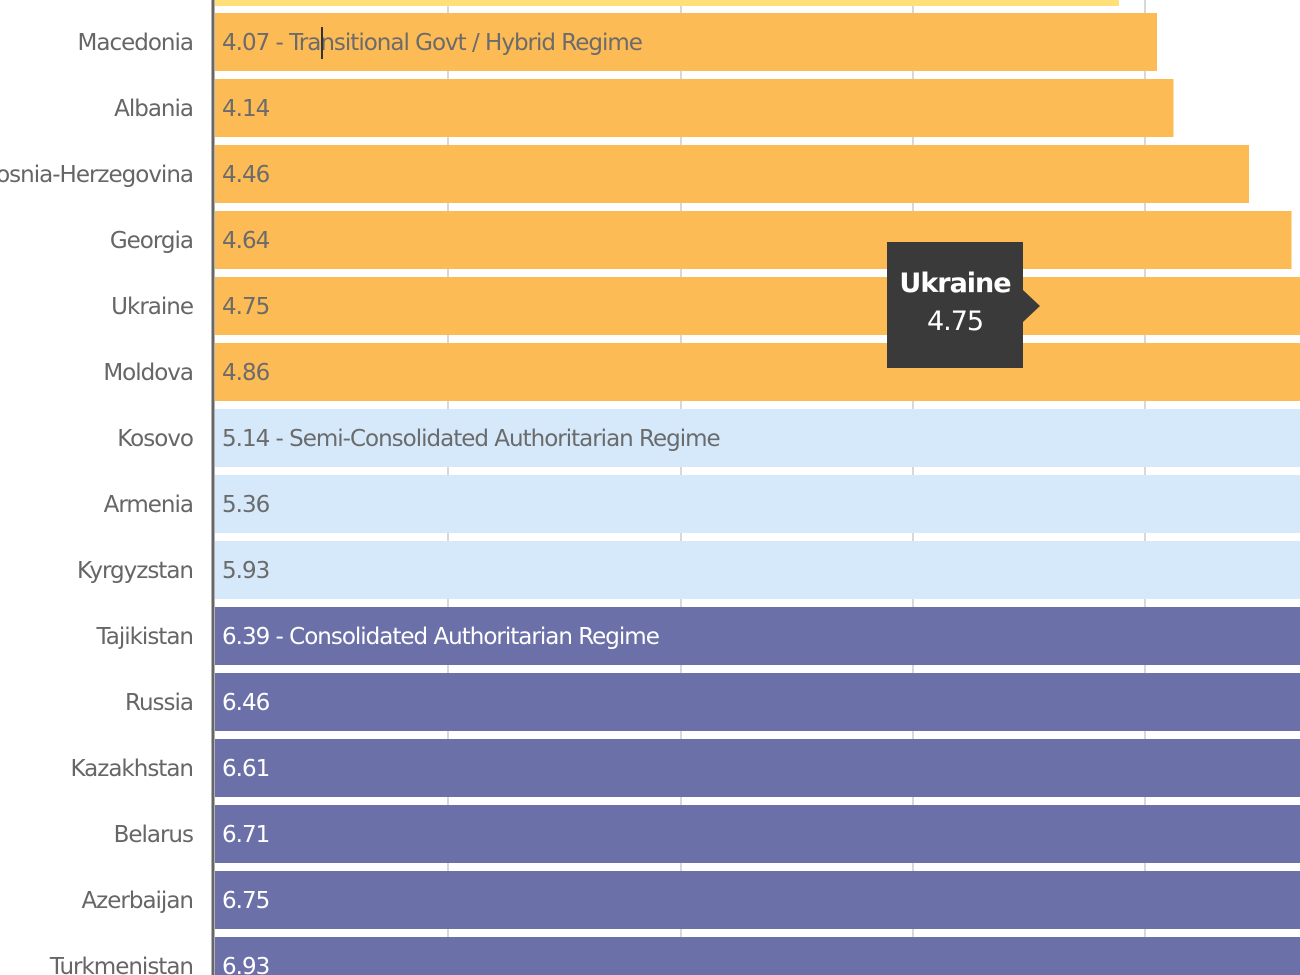  I want to click on data-label: 5.36, so click(246, 505).